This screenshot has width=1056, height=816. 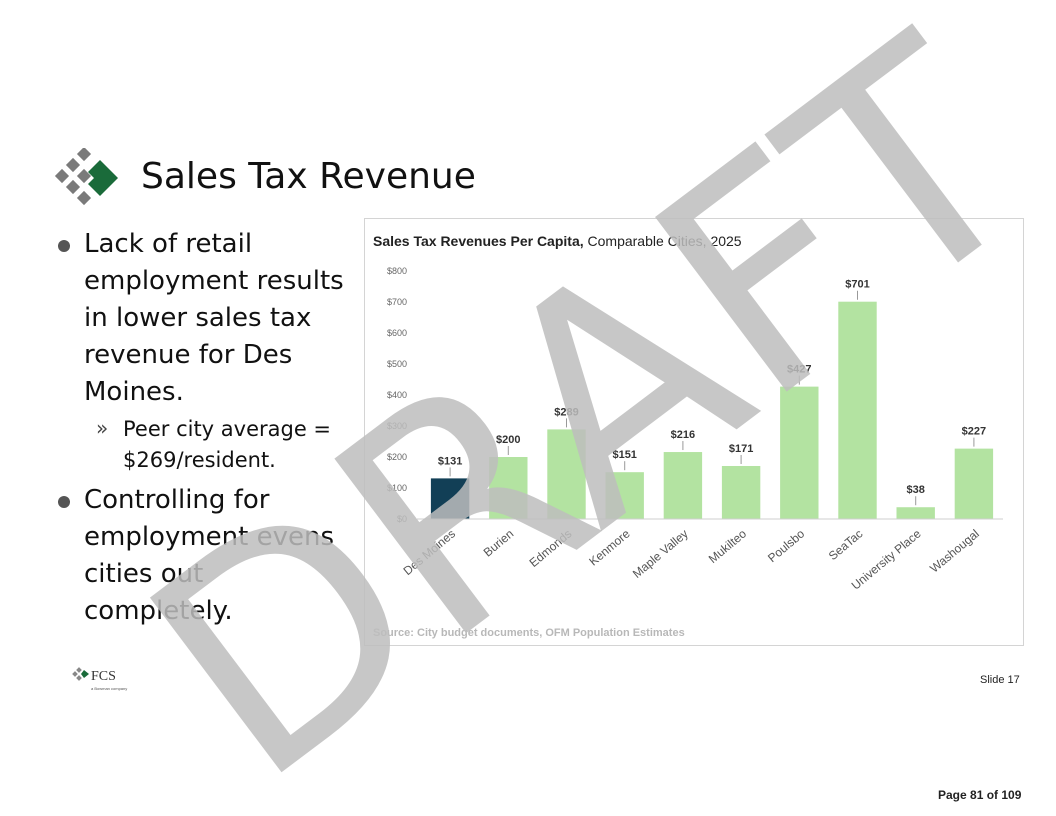 I want to click on y-tick-label: $200, so click(x=397, y=457).